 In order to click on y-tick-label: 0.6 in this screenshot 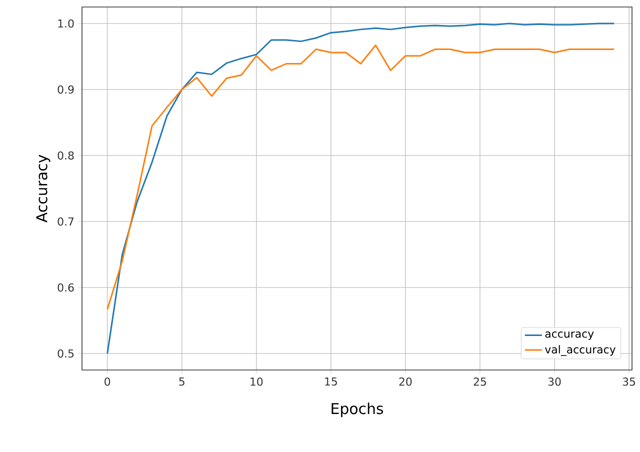, I will do `click(66, 287)`.